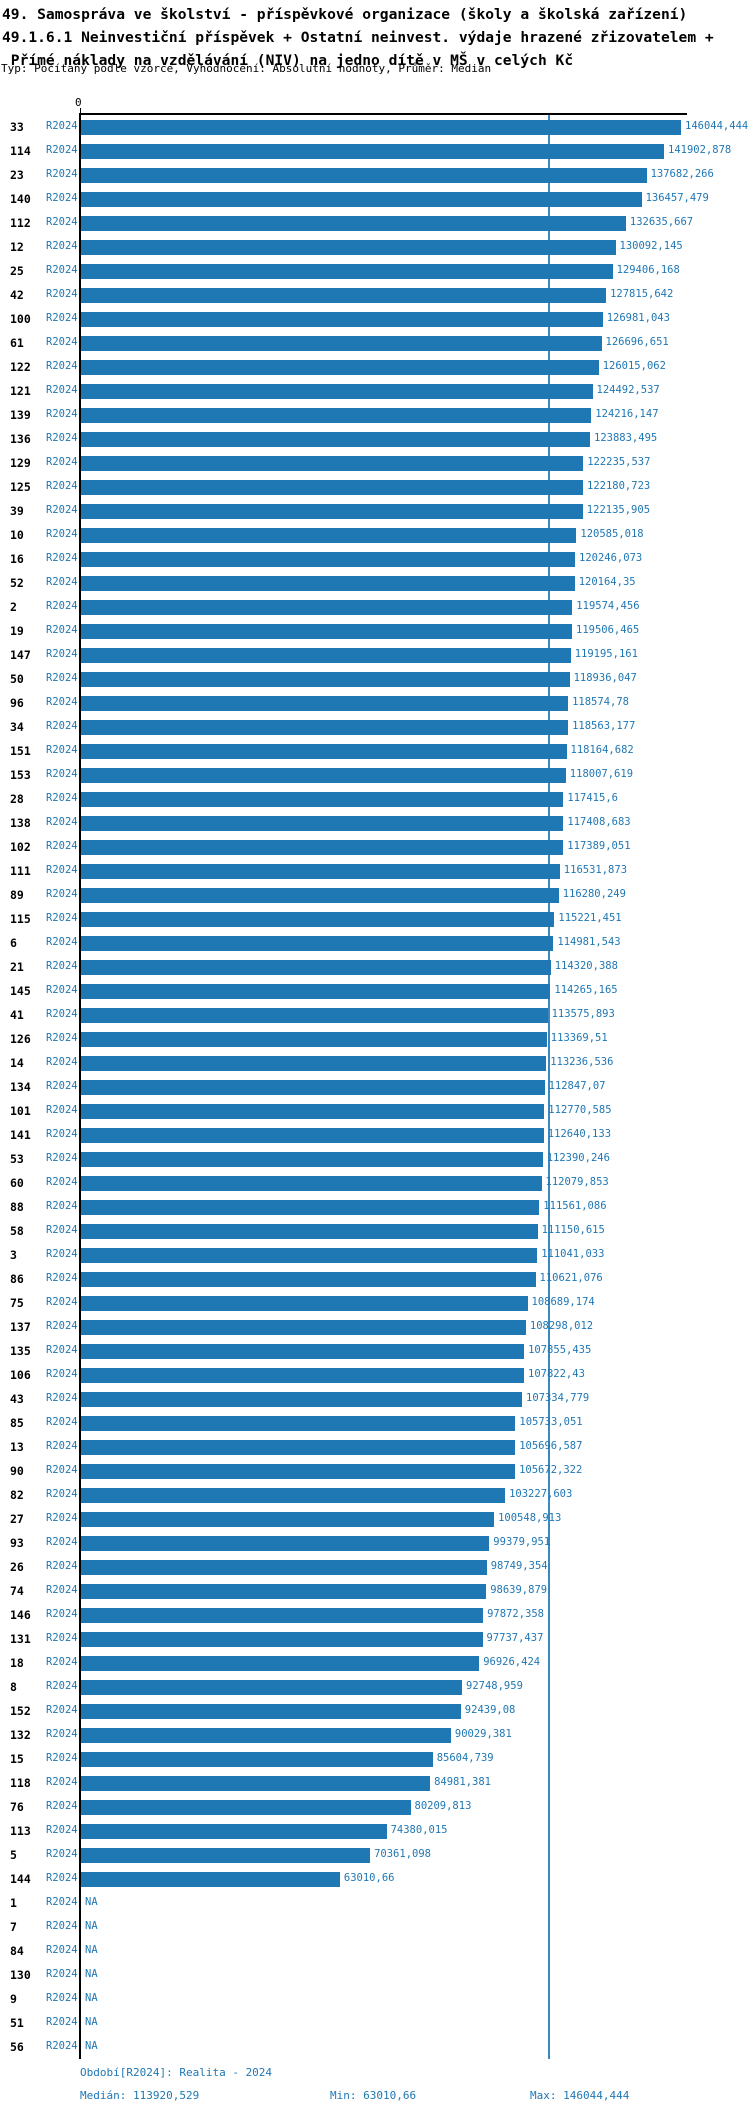 The image size is (750, 2118). What do you see at coordinates (375, 1903) in the screenshot?
I see `chart-row: 1 R2024 NA` at bounding box center [375, 1903].